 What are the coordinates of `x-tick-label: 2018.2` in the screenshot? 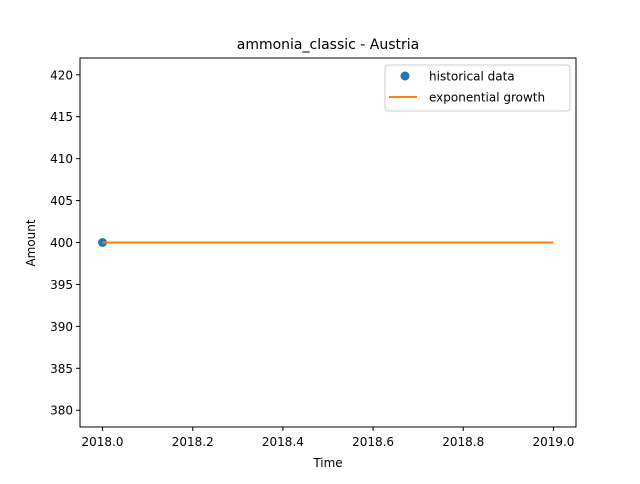 It's located at (193, 442).